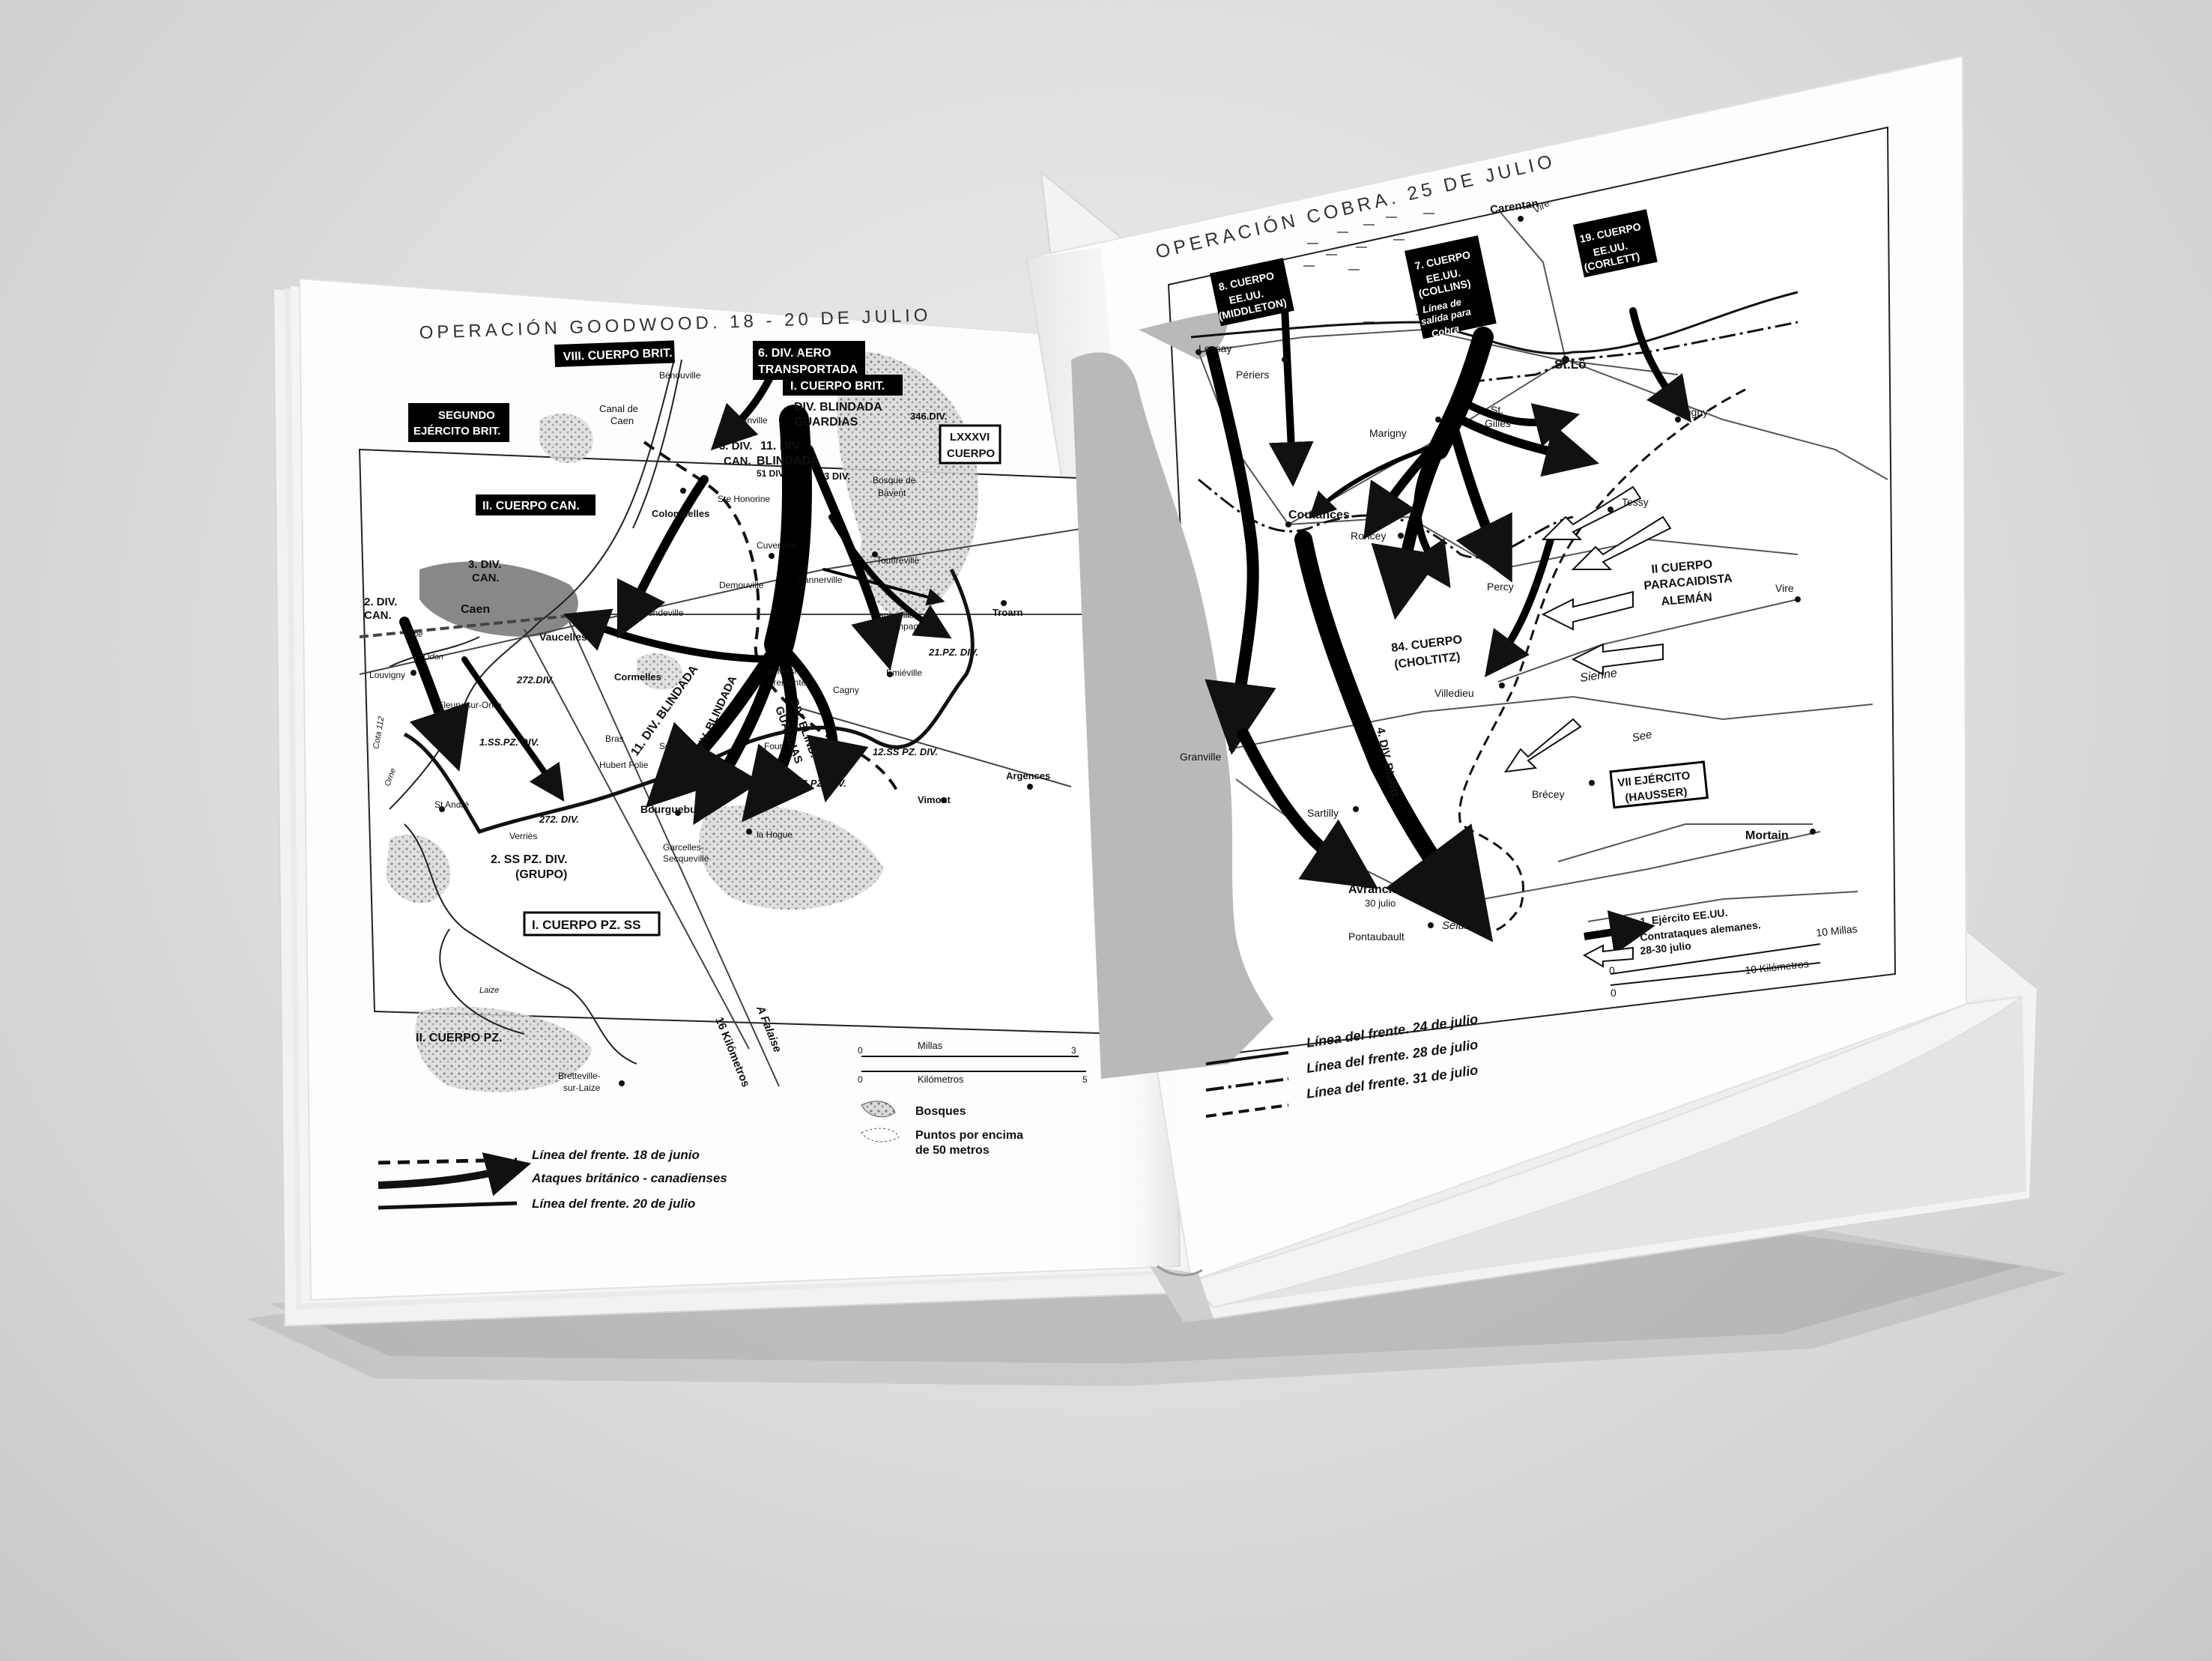 The image size is (2212, 1661). What do you see at coordinates (941, 1079) in the screenshot?
I see `scale-kilometros: Kilómetros` at bounding box center [941, 1079].